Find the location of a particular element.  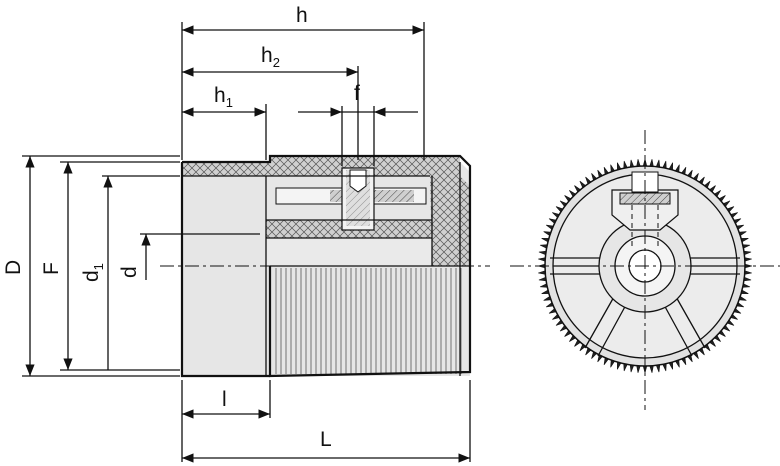

dim-label-d1: d1 is located at coordinates (93, 272).